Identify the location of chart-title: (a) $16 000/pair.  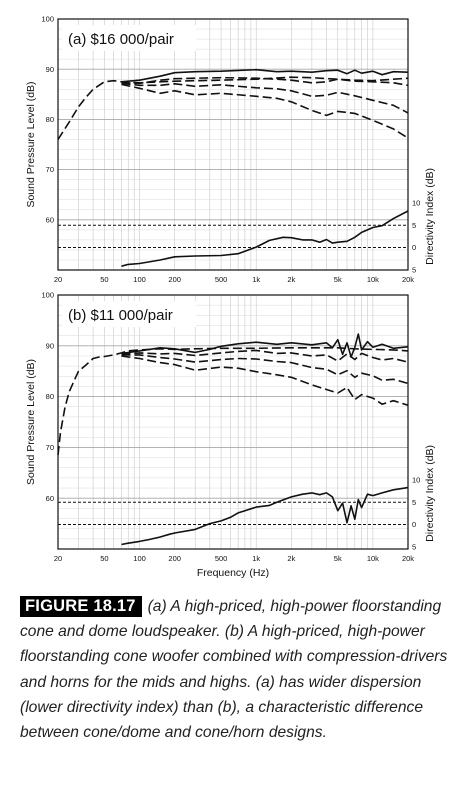
(121, 39).